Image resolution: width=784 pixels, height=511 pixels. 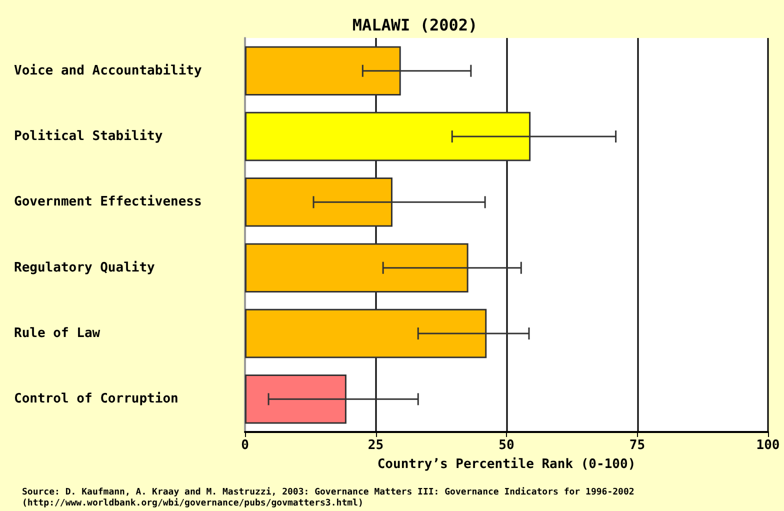 I want to click on x-tick-label: 100, so click(x=768, y=445).